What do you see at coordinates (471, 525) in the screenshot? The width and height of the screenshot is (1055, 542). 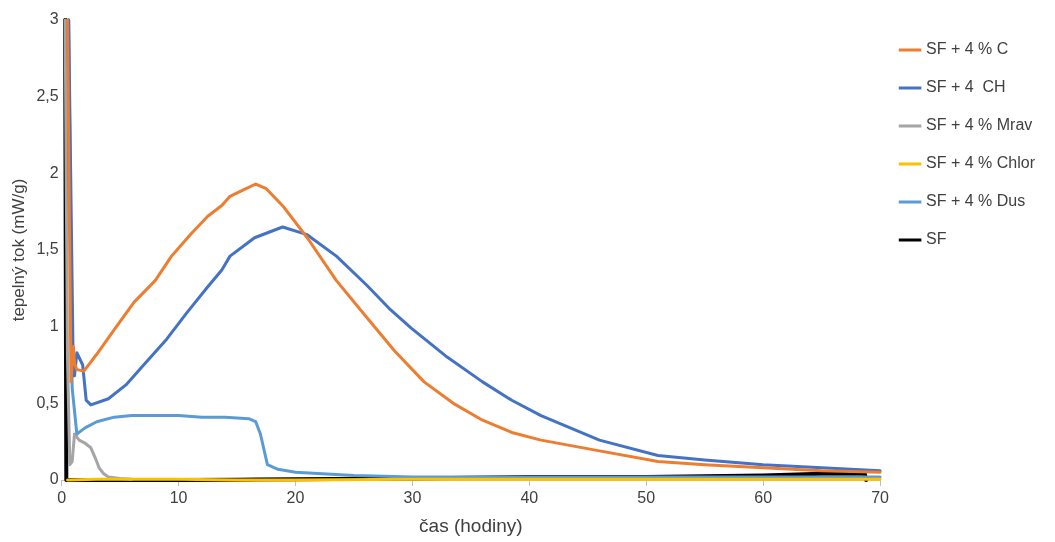 I see `x-axis-title: čas (hodiny)` at bounding box center [471, 525].